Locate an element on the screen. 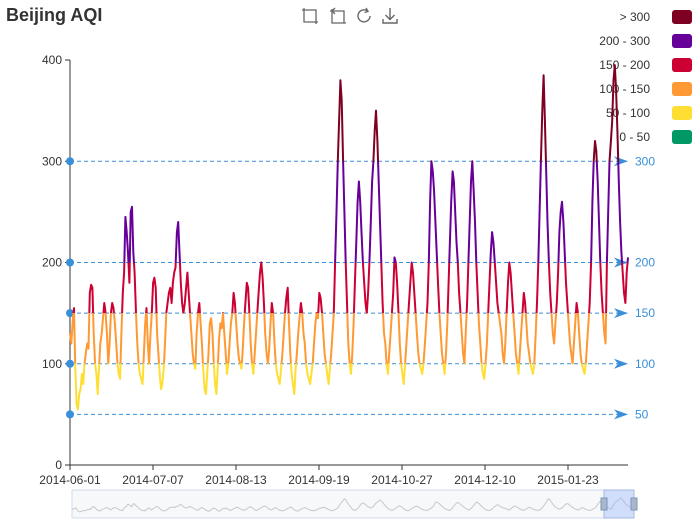 The width and height of the screenshot is (700, 525). chart-title: Beijing AQI is located at coordinates (54, 15).